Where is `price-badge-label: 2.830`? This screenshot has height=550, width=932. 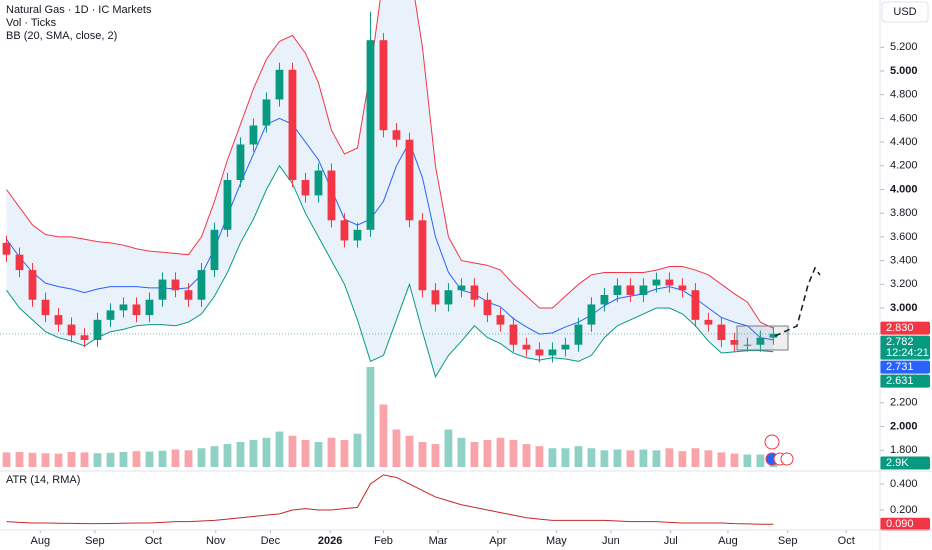 price-badge-label: 2.830 is located at coordinates (900, 328).